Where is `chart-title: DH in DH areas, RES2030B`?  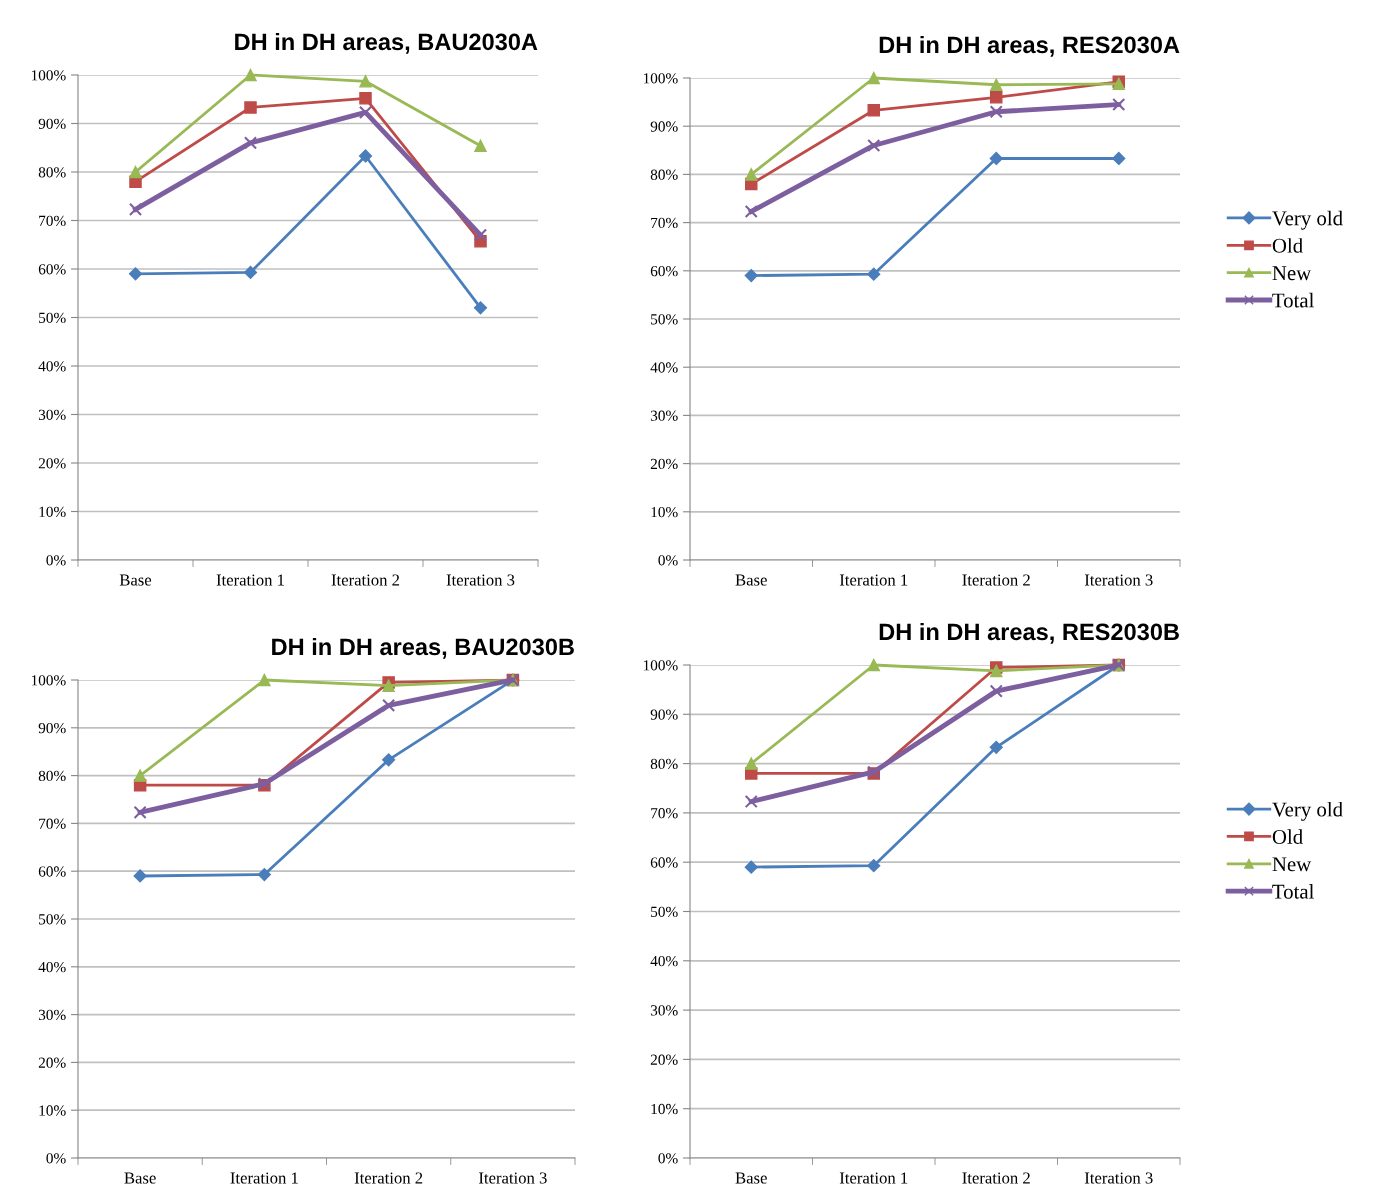
chart-title: DH in DH areas, RES2030B is located at coordinates (1029, 633).